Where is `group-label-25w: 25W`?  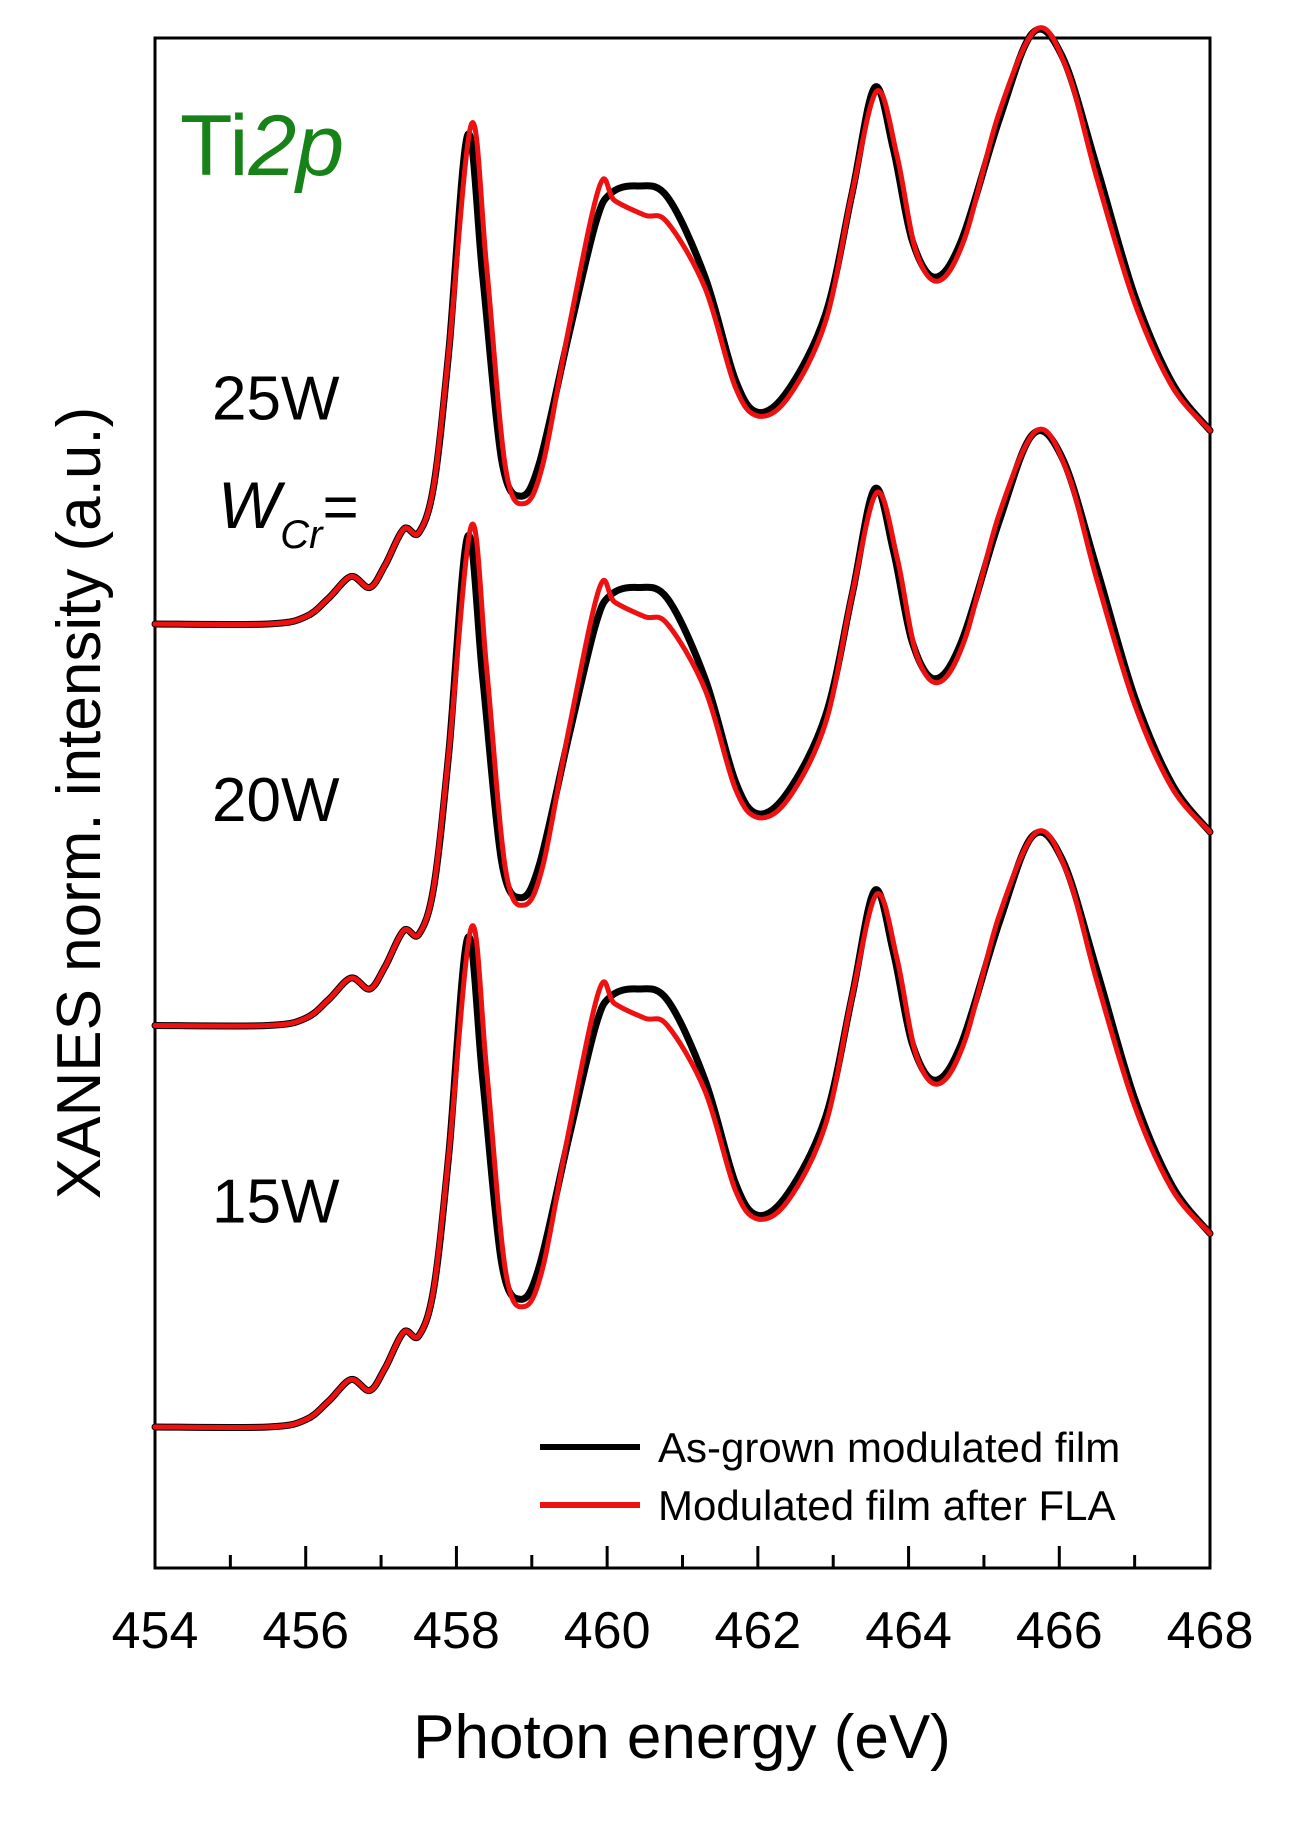
group-label-25w: 25W is located at coordinates (276, 398).